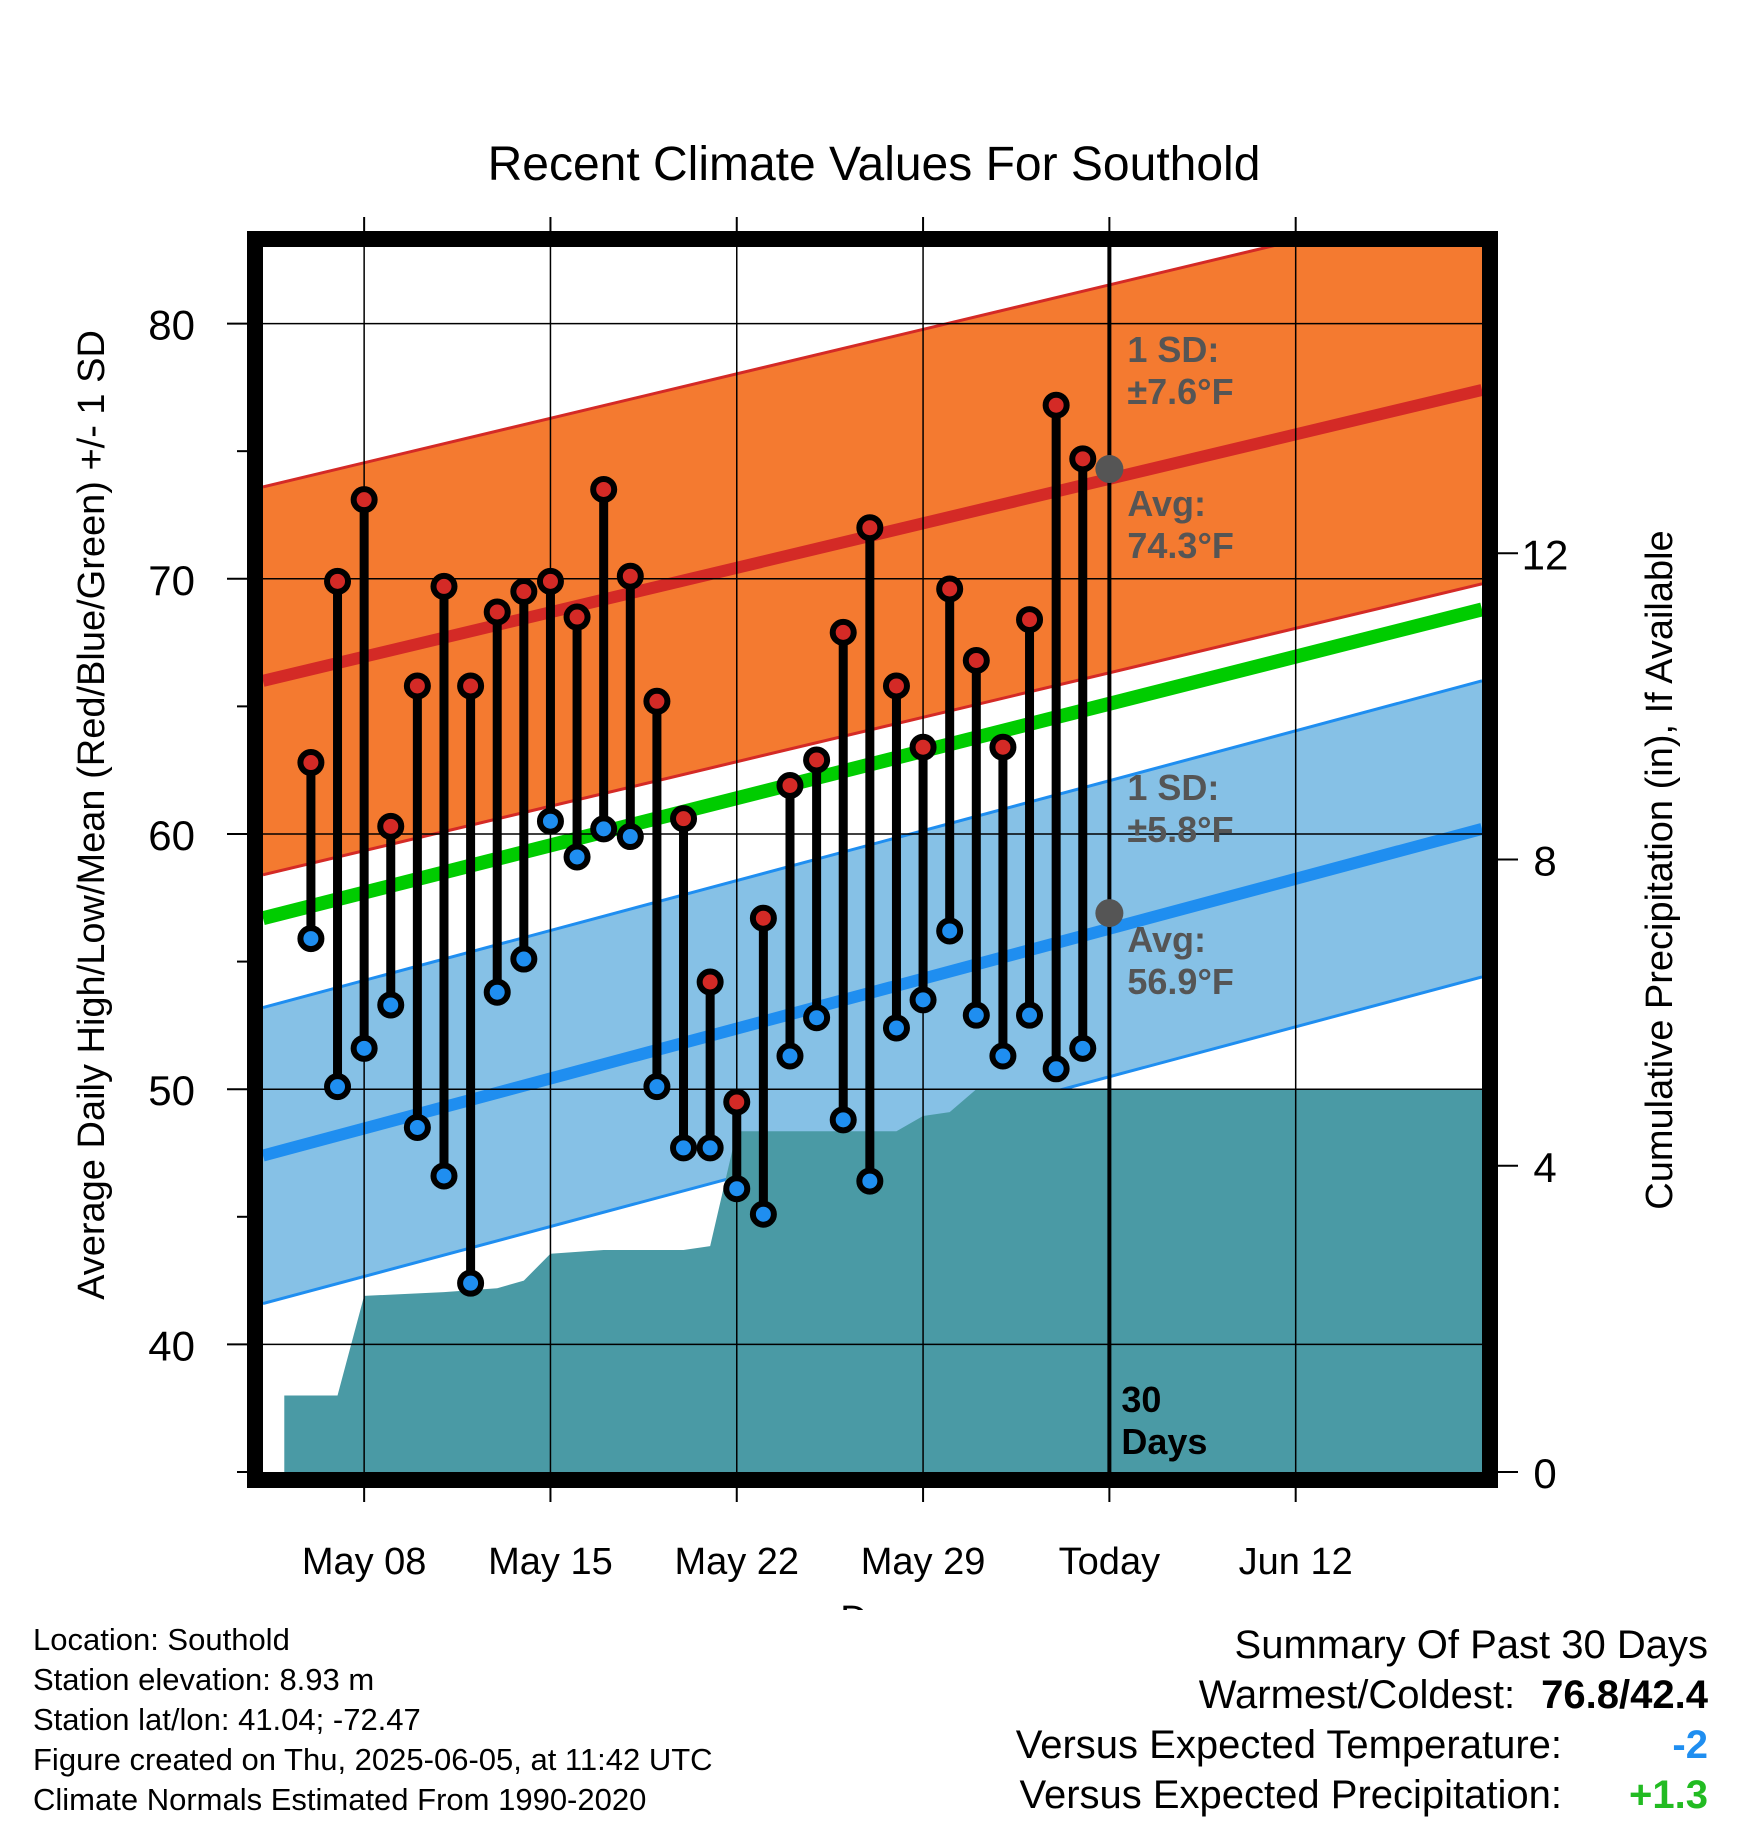  What do you see at coordinates (171, 1345) in the screenshot?
I see `y-tick-label: 40` at bounding box center [171, 1345].